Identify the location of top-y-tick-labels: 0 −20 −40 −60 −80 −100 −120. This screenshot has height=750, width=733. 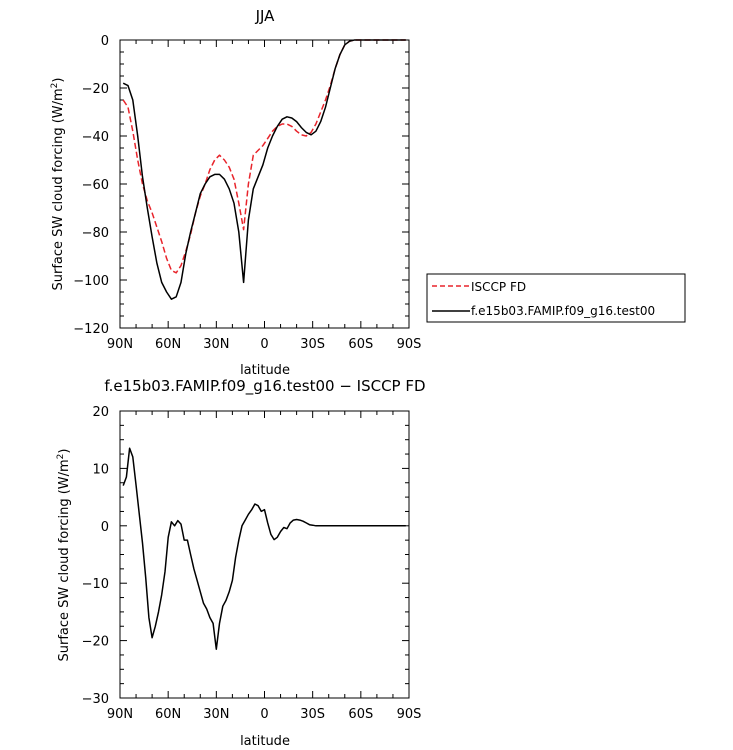
(91, 185).